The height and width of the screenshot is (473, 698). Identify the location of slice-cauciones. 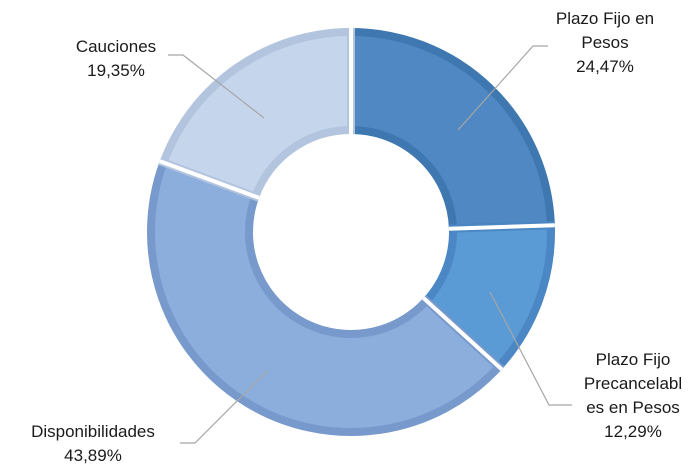
(256, 114).